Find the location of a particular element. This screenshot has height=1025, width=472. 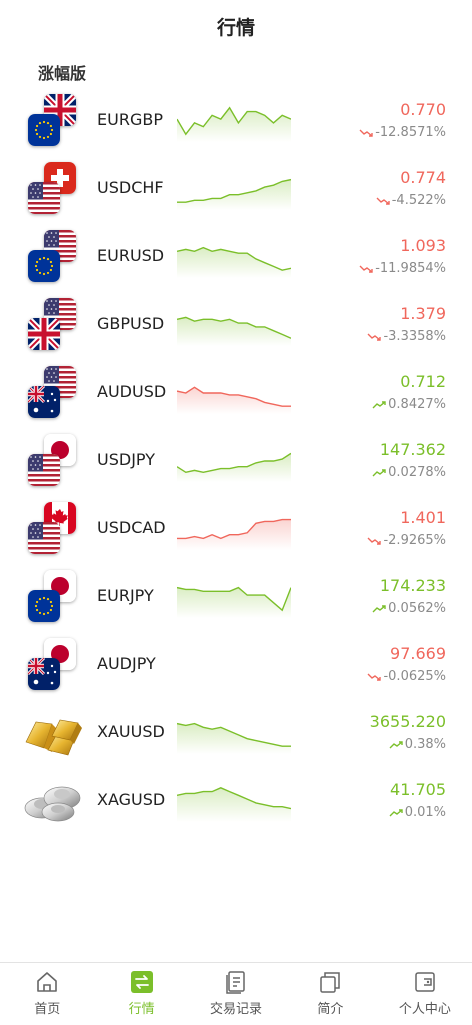

quote-row-eurusd: EURUSD 1.093 -11.9854% is located at coordinates (236, 258).